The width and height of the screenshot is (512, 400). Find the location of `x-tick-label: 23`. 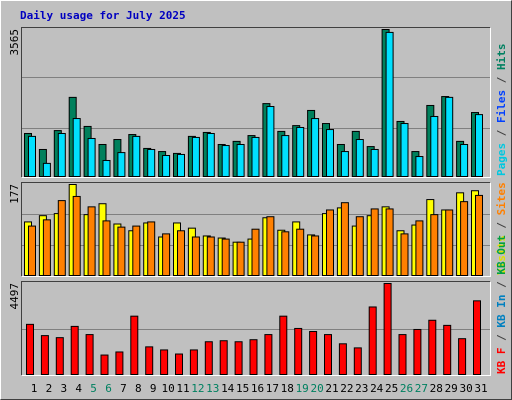

x-tick-label: 23 is located at coordinates (361, 388).